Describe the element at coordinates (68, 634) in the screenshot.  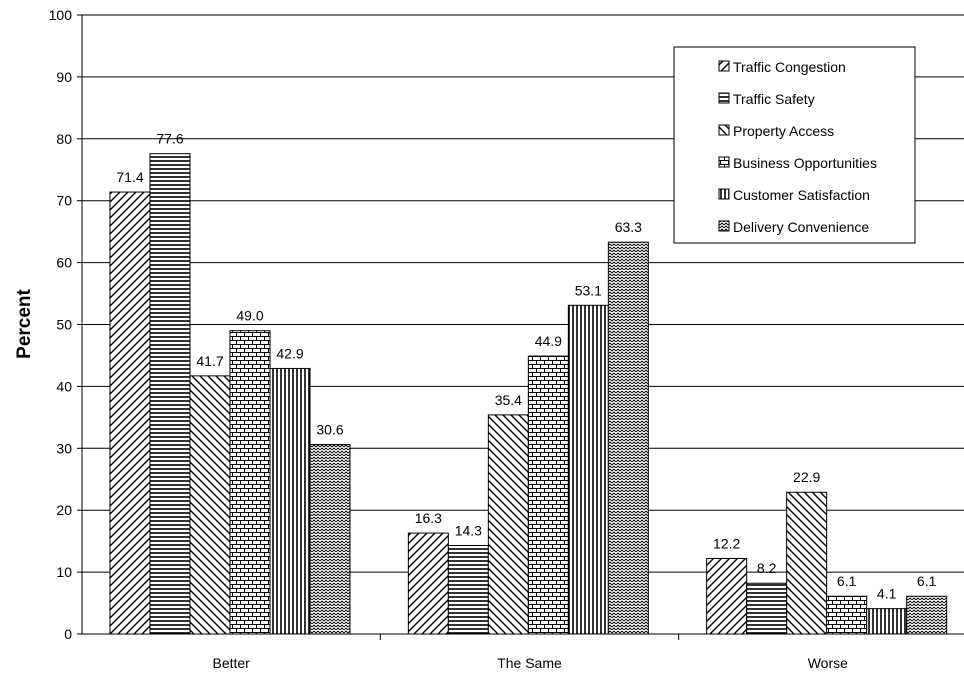
I see `y-tick-label: 0` at that location.